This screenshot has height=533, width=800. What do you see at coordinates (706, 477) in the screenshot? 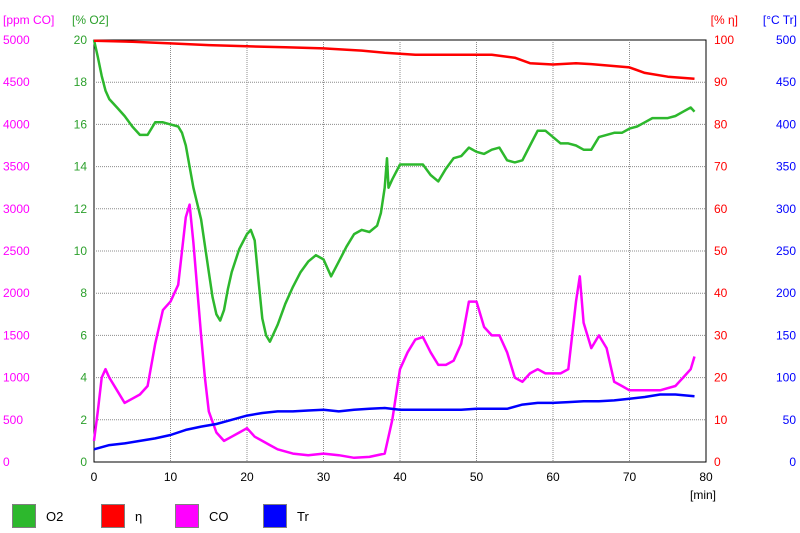
I see `tick-label-x: 80` at bounding box center [706, 477].